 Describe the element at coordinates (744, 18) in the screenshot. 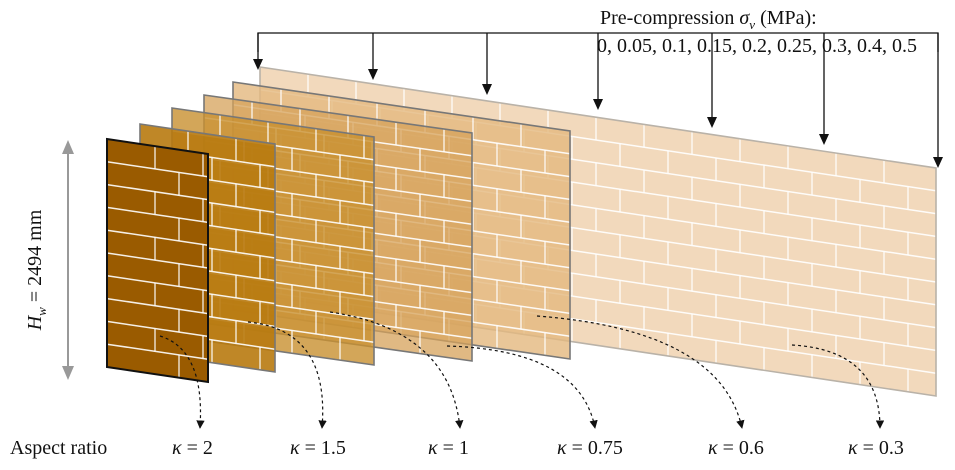

I see `sigma-symbol: σ` at that location.